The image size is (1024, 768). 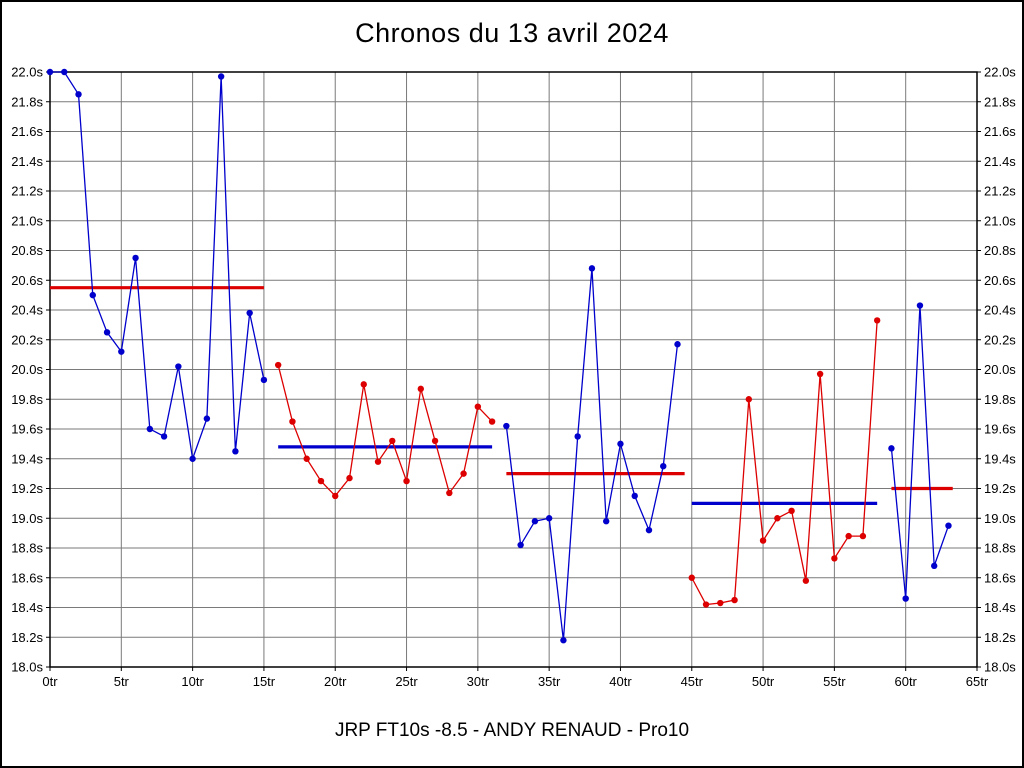 What do you see at coordinates (27, 607) in the screenshot?
I see `y-tick-label-left: 18.4s` at bounding box center [27, 607].